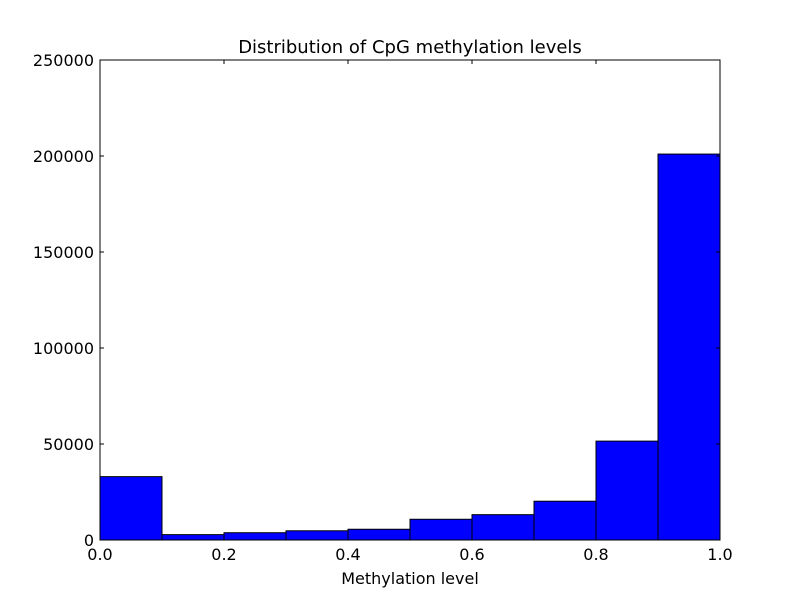 This screenshot has width=800, height=600. I want to click on y-tick-label: 250000, so click(63, 60).